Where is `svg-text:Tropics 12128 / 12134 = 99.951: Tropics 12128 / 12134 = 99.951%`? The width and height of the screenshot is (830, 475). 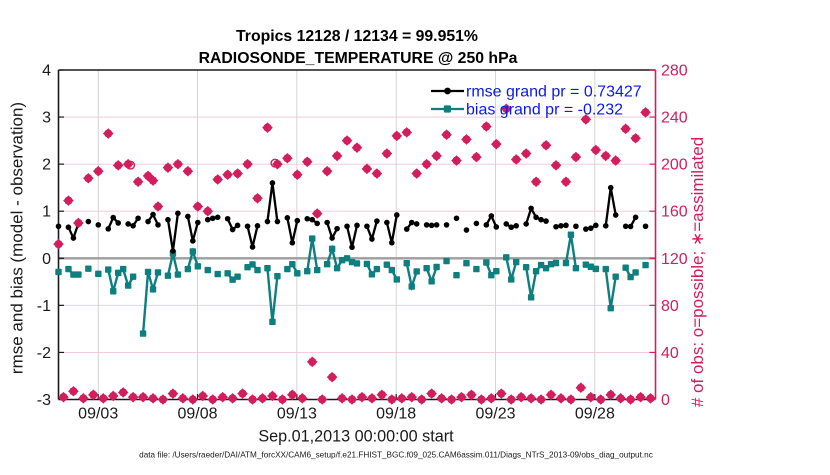 svg-text:Tropics 12128 / 12134 = 99.951: Tropics 12128 / 12134 = 99.951% is located at coordinates (357, 36).